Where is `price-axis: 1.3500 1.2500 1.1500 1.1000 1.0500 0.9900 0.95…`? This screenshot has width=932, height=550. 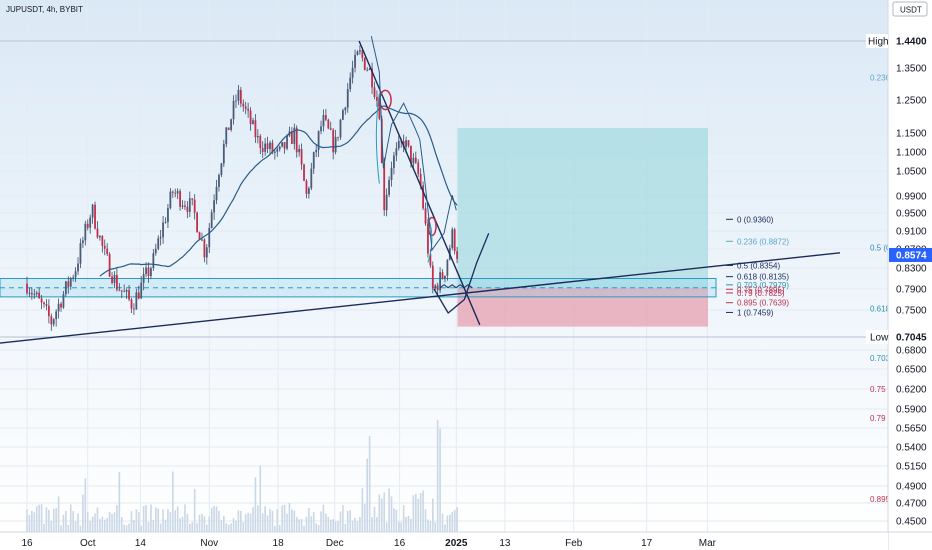 price-axis: 1.3500 1.2500 1.1500 1.1000 1.0500 0.9900 0.95… is located at coordinates (899, 275).